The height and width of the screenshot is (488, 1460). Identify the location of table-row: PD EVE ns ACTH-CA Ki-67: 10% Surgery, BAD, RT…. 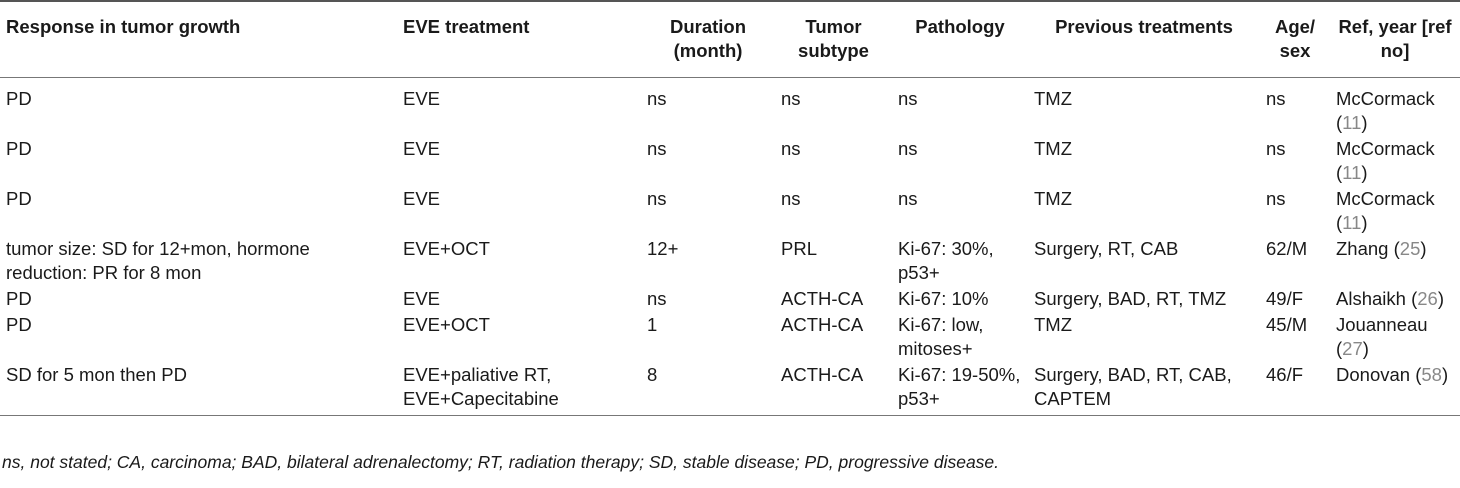
(730, 300).